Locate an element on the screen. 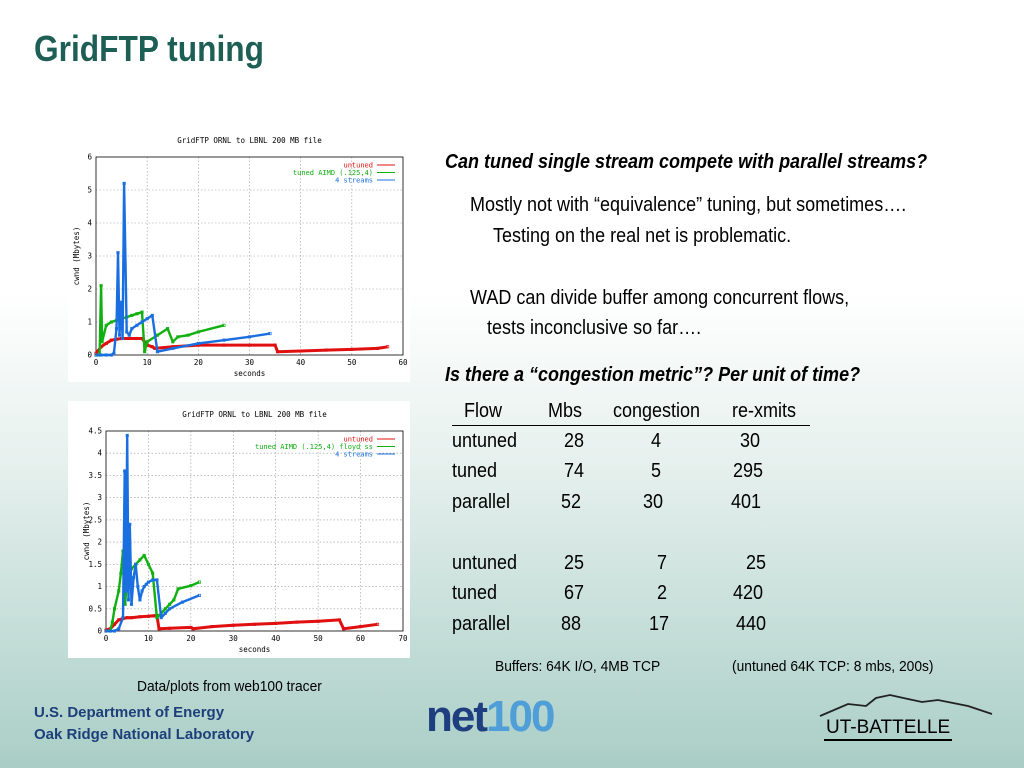 This screenshot has height=768, width=1024. table-row-6-mbs: 88 is located at coordinates (571, 624).